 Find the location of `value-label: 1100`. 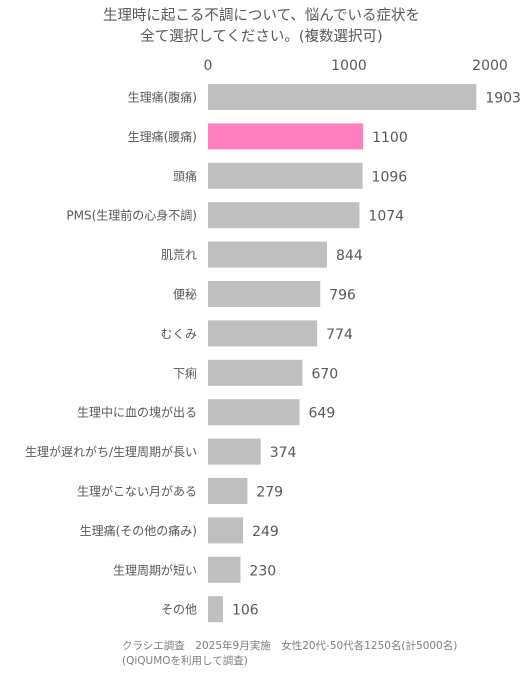

value-label: 1100 is located at coordinates (390, 138).